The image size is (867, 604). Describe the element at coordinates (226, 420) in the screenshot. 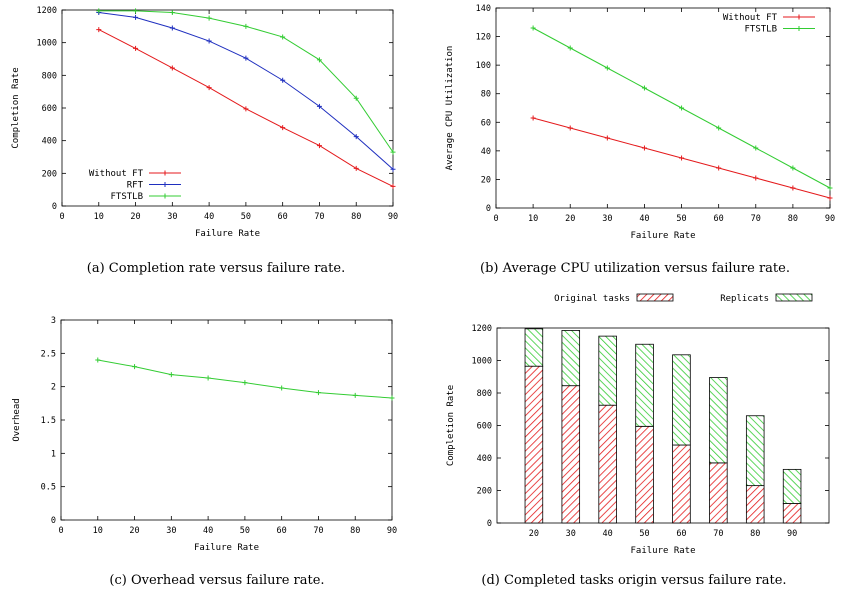

I see `plot-frame-c` at that location.